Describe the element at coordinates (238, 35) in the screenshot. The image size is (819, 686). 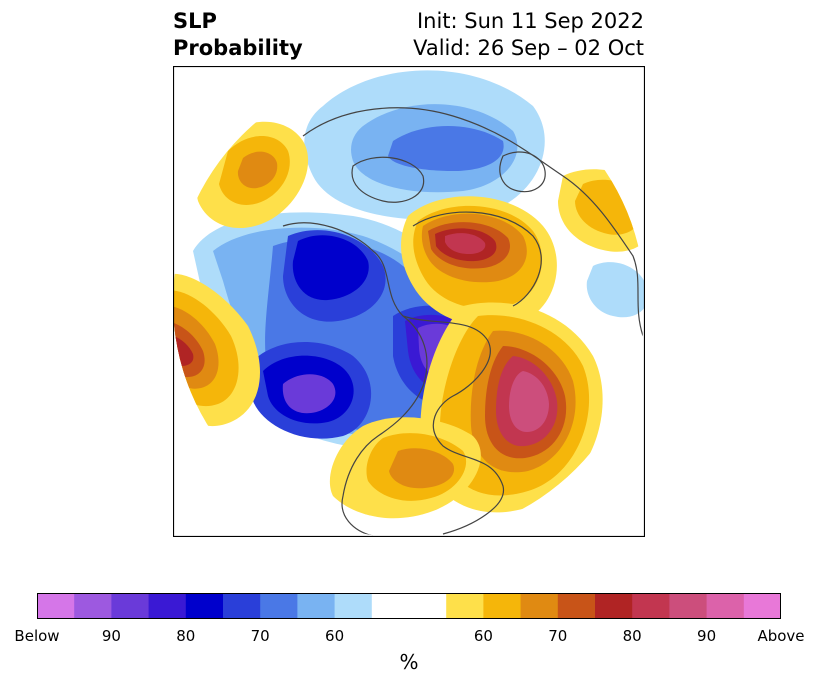
I see `map-title: SLP Probability` at that location.